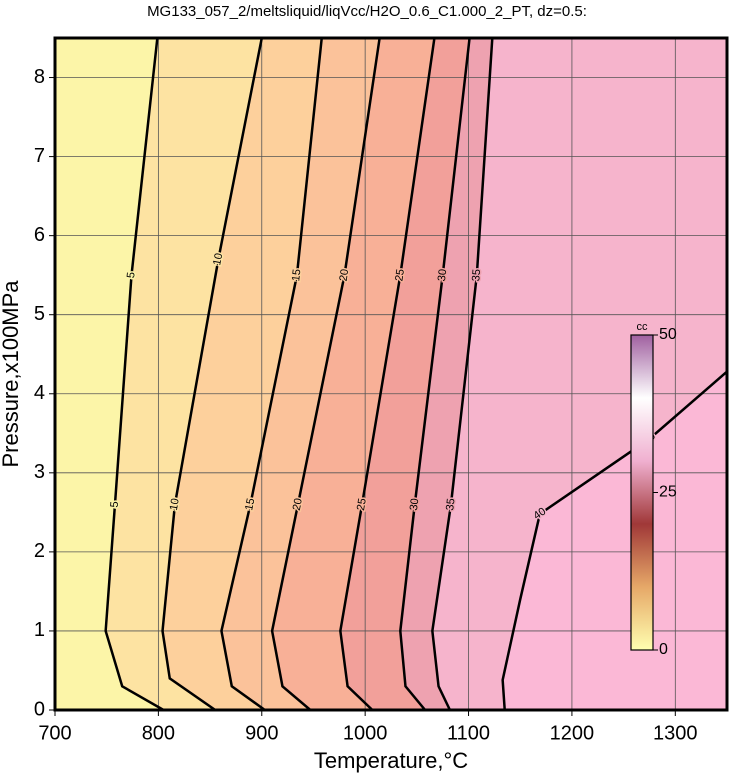 This screenshot has height=776, width=734. What do you see at coordinates (572, 733) in the screenshot?
I see `x-tick-label: 1200` at bounding box center [572, 733].